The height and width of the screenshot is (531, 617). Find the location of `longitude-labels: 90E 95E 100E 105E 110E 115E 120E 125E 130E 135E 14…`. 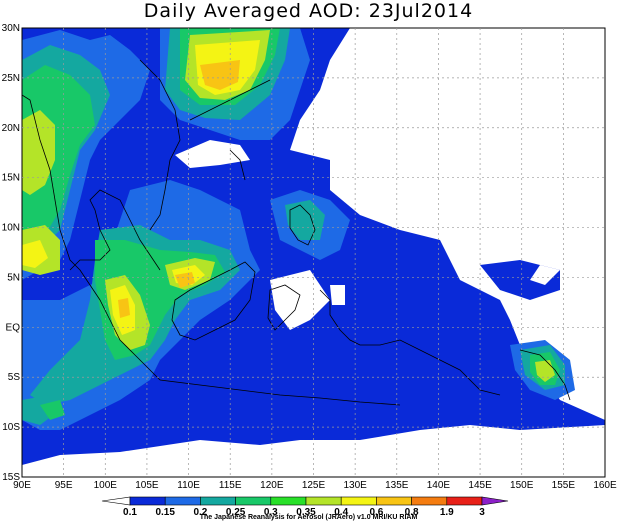

longitude-labels: 90E 95E 100E 105E 110E 115E 120E 125E 130E 135E 14… is located at coordinates (315, 485).